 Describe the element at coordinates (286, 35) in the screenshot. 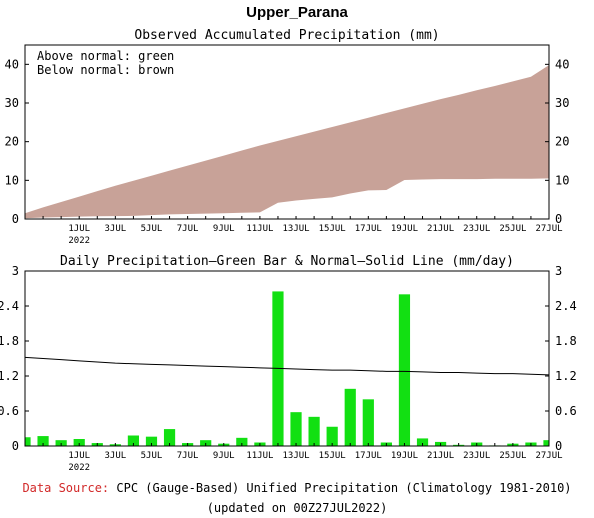

I see `panel-title: Observed Accumulated Precipitation (mm)` at that location.